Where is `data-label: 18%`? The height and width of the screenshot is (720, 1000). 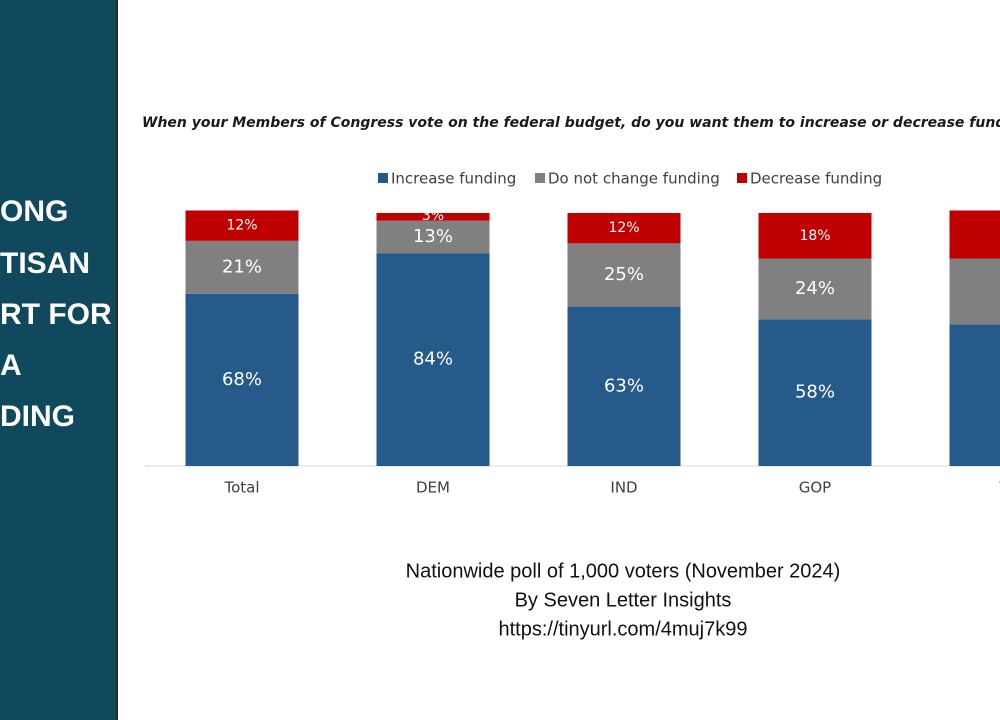
data-label: 18% is located at coordinates (814, 236).